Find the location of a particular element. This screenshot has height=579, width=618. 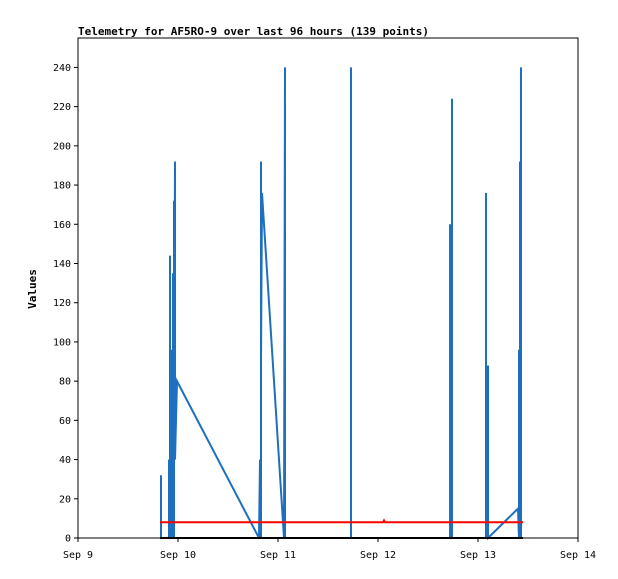

y-axis-label: Values is located at coordinates (32, 289).